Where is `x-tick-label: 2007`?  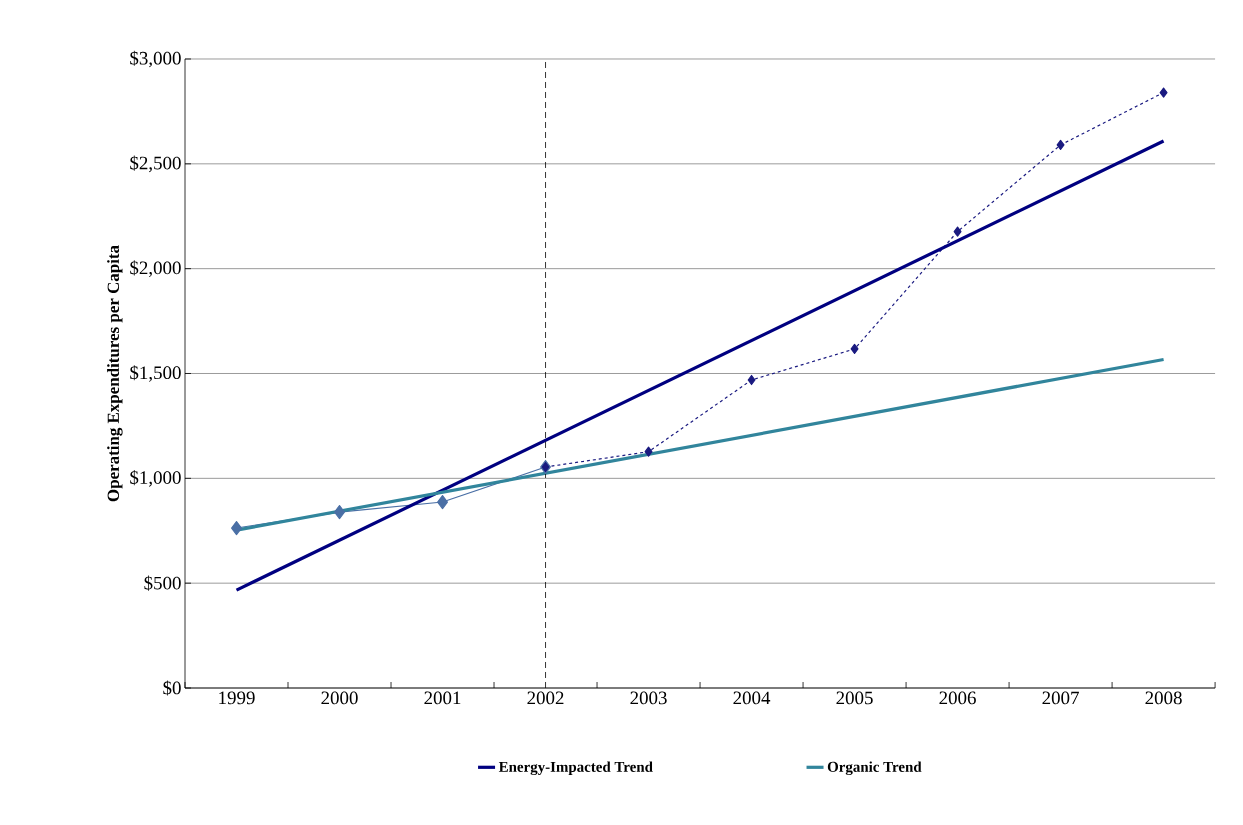
x-tick-label: 2007 is located at coordinates (1060, 698).